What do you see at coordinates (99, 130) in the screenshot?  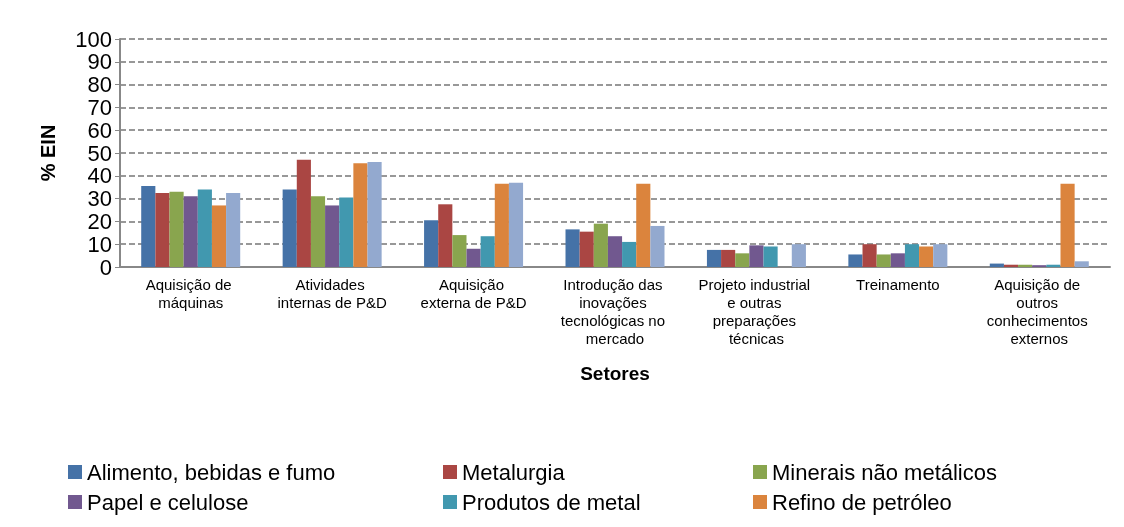 I see `y-tick-label: 60` at bounding box center [99, 130].